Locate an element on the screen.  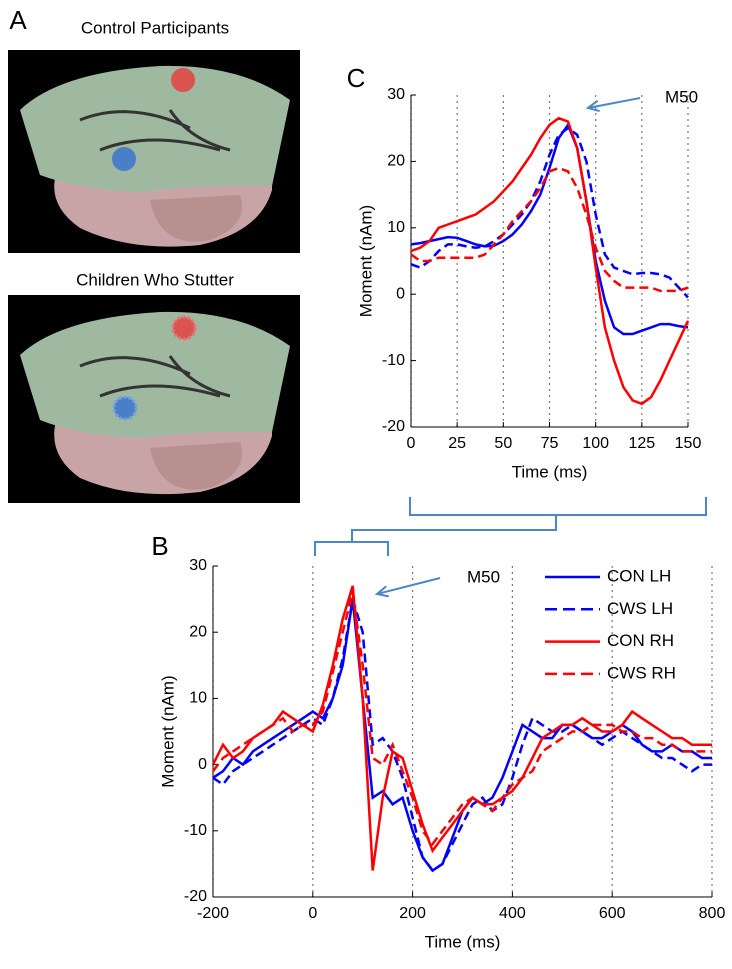
x-tick-label: -200 is located at coordinates (213, 913).